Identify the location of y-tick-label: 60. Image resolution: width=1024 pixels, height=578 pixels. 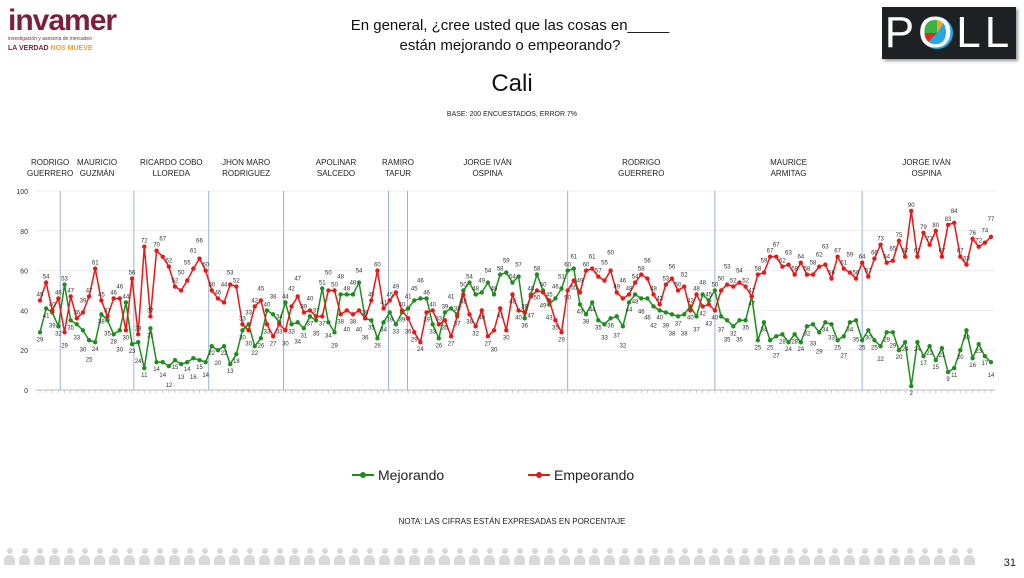
(24, 272).